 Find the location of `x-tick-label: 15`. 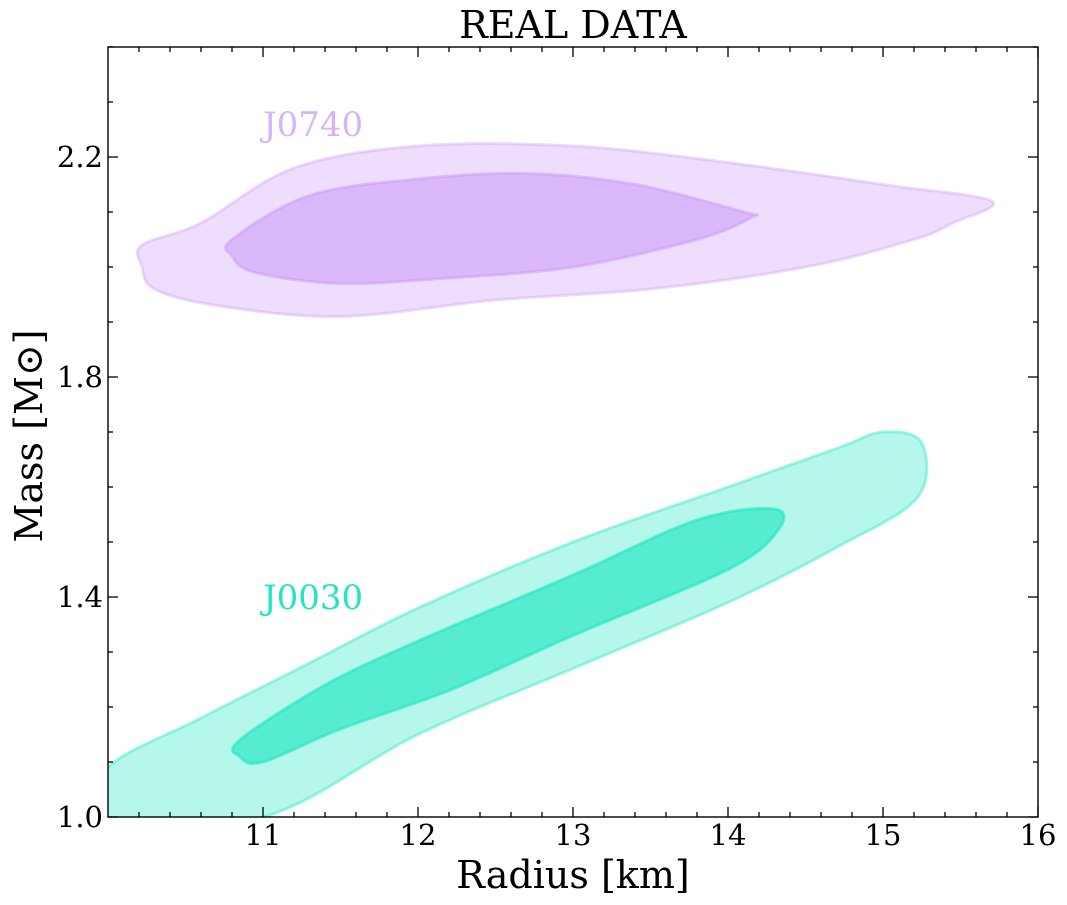

x-tick-label: 15 is located at coordinates (883, 835).